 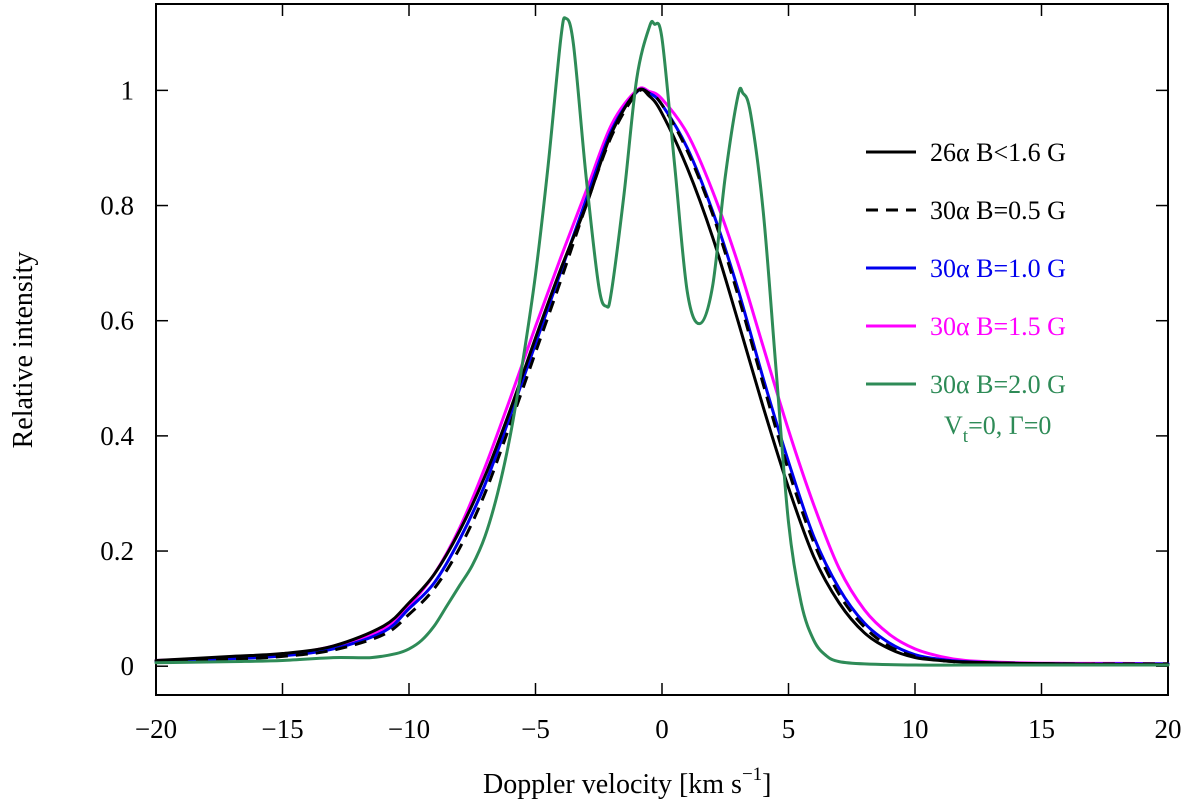 I want to click on legend-label: 30α B=0.5 G, so click(x=998, y=210).